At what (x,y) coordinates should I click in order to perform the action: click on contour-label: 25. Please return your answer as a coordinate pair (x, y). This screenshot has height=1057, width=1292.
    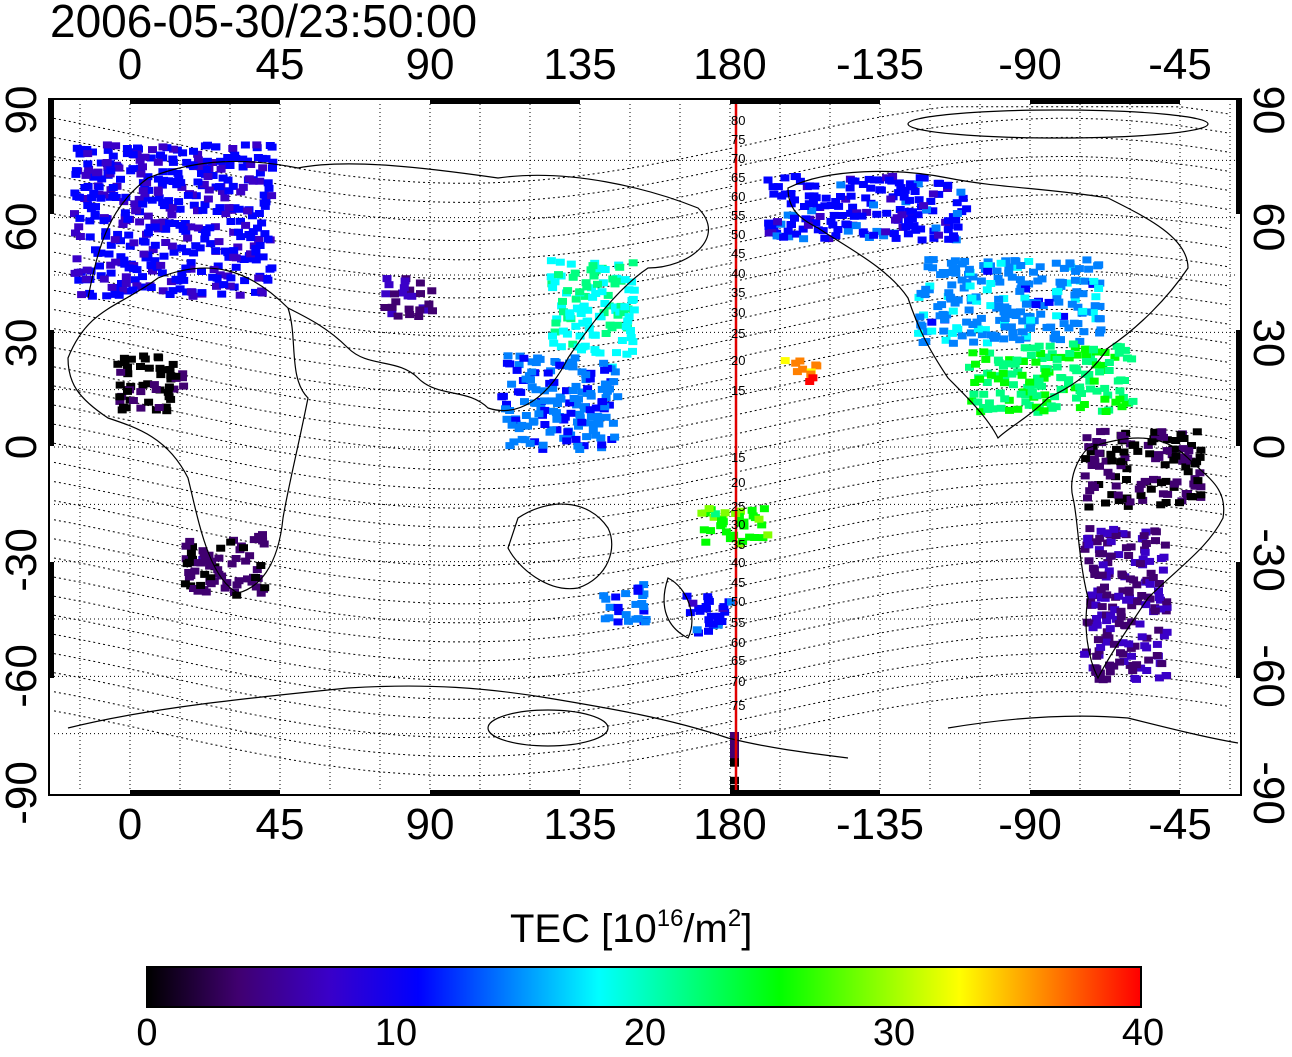
    Looking at the image, I should click on (738, 333).